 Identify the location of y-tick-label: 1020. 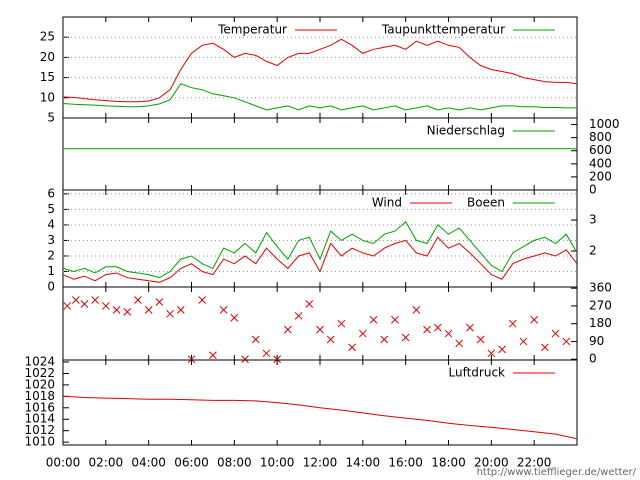
(39, 384).